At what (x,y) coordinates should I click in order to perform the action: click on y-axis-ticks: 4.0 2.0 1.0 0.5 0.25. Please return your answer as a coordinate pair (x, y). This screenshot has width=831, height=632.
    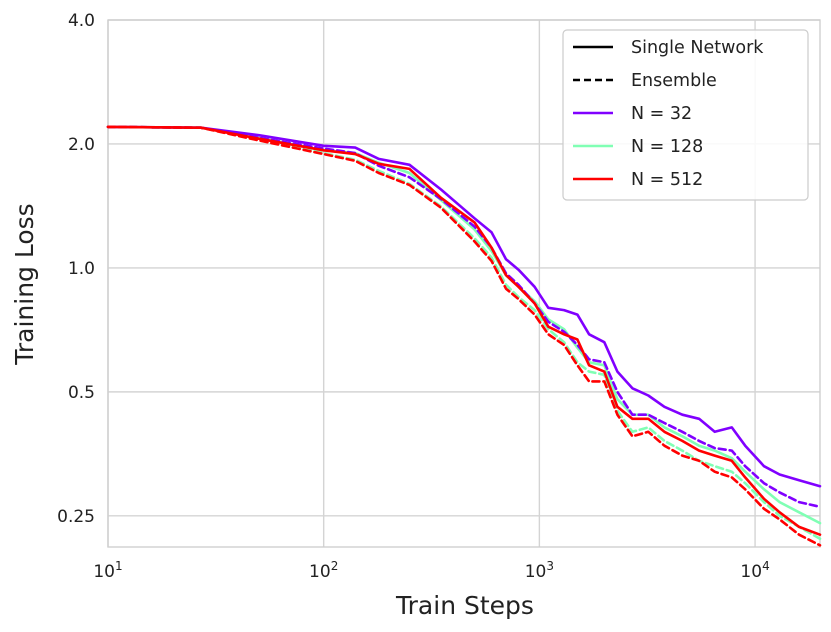
    Looking at the image, I should click on (76, 269).